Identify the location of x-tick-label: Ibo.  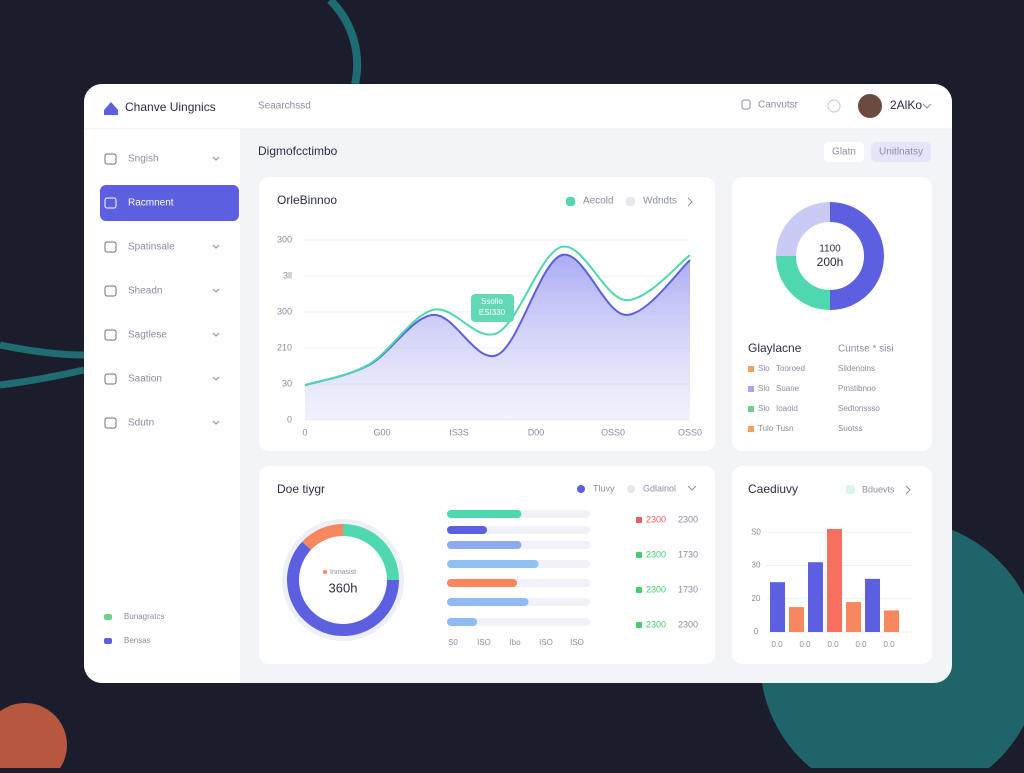
(515, 642).